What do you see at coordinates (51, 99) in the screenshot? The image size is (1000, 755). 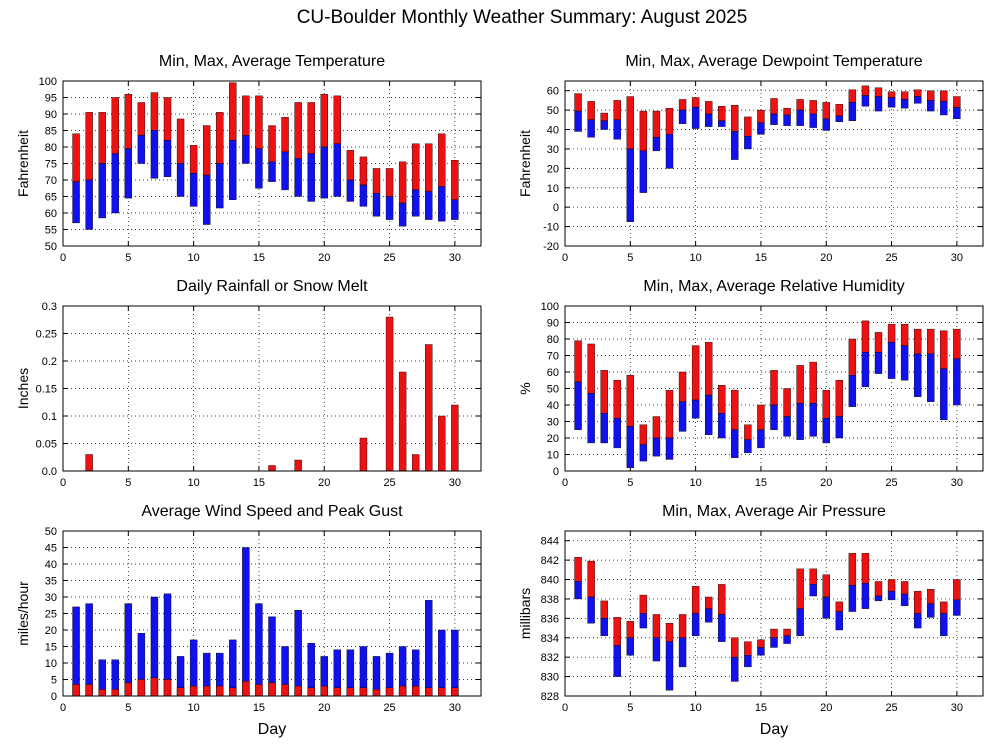 I see `y-tick-label: 95` at bounding box center [51, 99].